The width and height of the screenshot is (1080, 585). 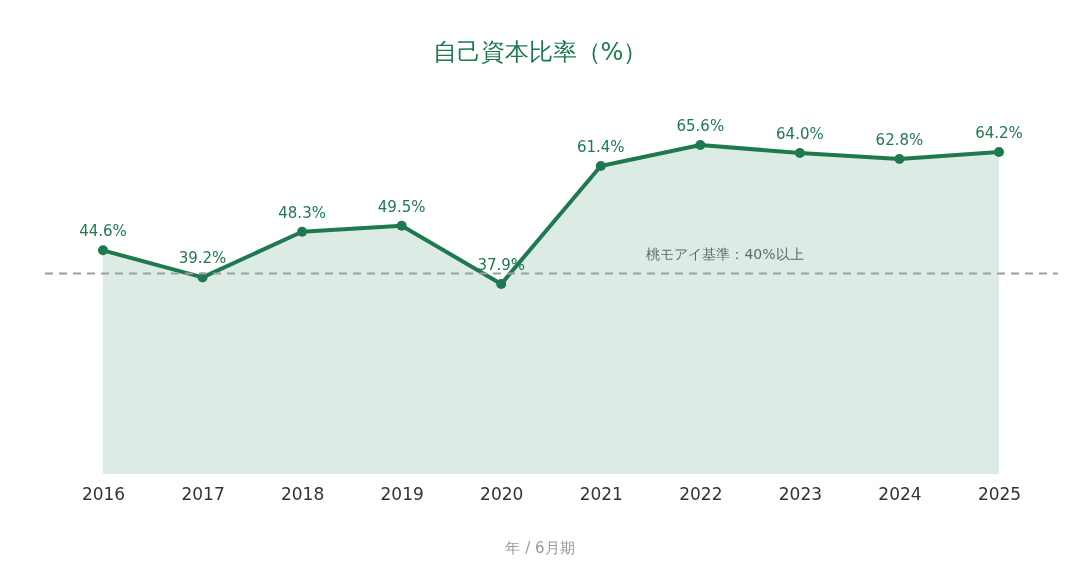 What do you see at coordinates (701, 494) in the screenshot?
I see `x-tick-label: 2022` at bounding box center [701, 494].